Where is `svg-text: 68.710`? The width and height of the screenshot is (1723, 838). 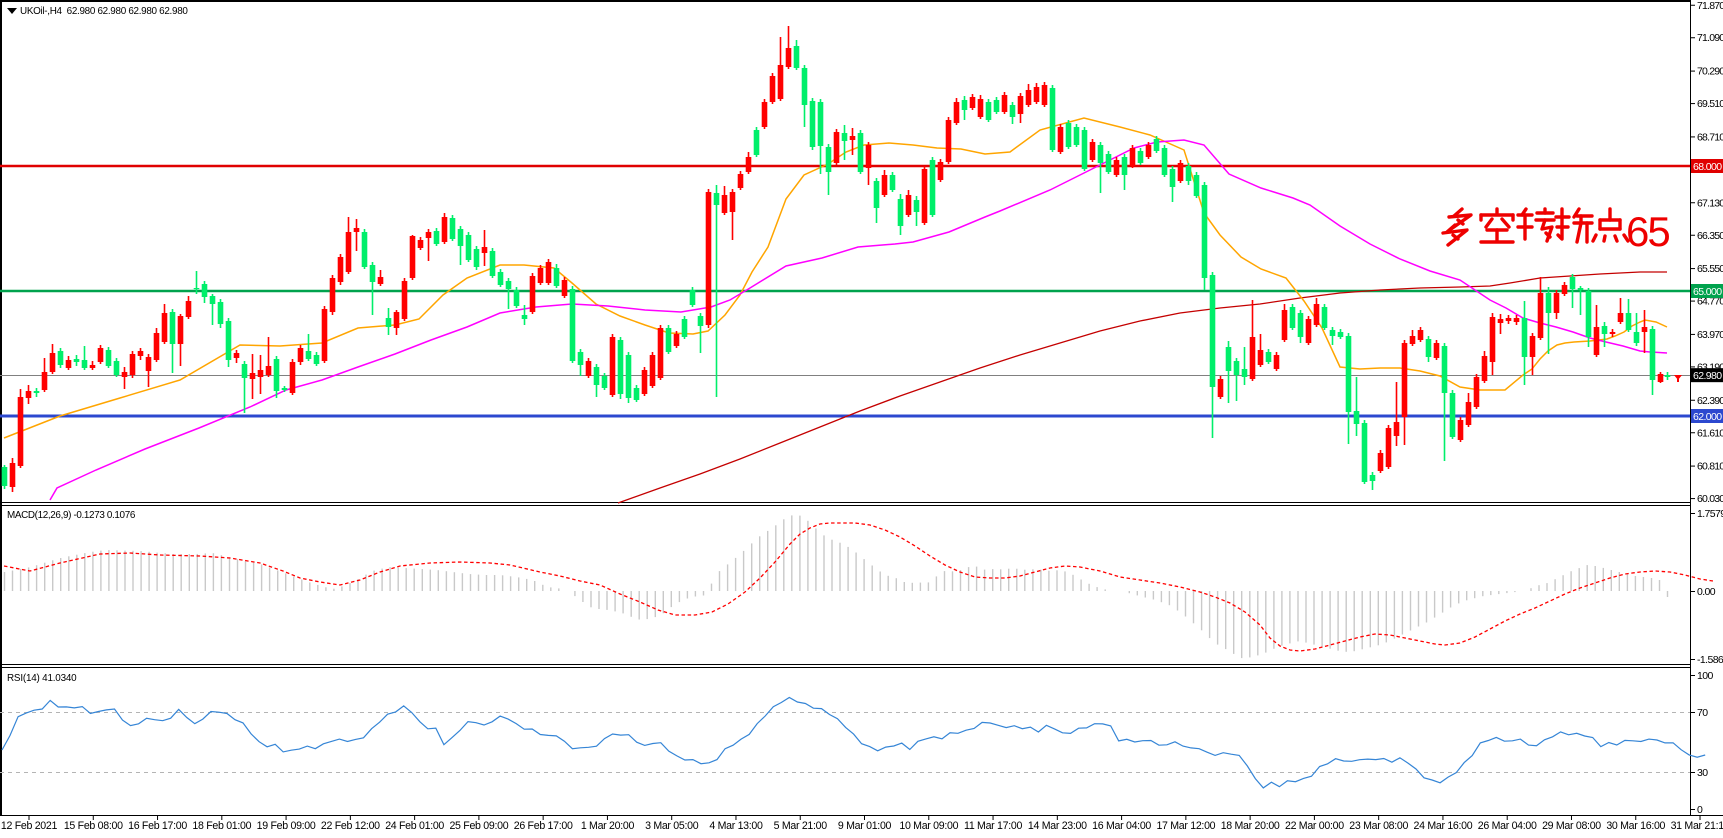 svg-text: 68.710 is located at coordinates (1710, 137).